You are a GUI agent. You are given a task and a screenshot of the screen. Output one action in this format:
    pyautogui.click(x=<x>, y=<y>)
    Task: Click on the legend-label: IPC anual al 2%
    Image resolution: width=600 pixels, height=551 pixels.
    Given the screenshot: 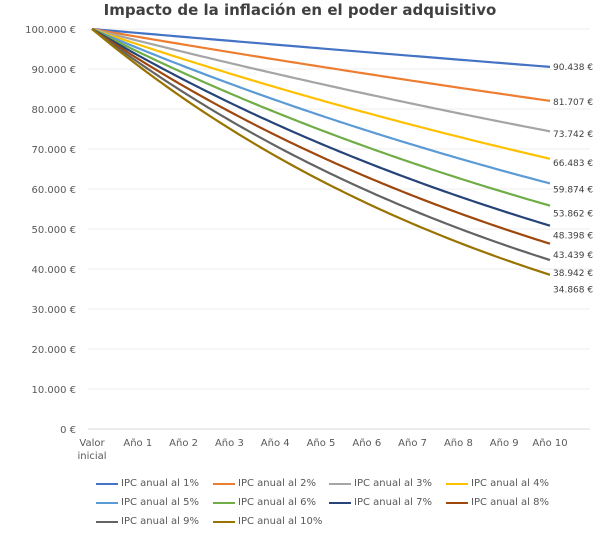 What is the action you would take?
    pyautogui.click(x=277, y=483)
    